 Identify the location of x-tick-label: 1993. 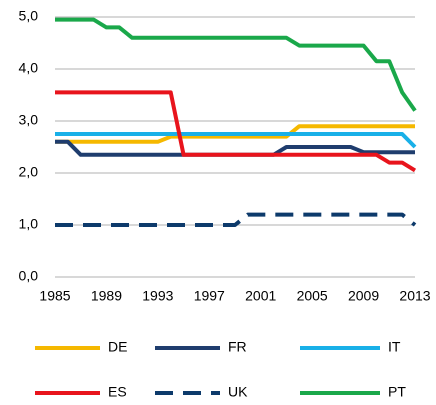
(157, 296).